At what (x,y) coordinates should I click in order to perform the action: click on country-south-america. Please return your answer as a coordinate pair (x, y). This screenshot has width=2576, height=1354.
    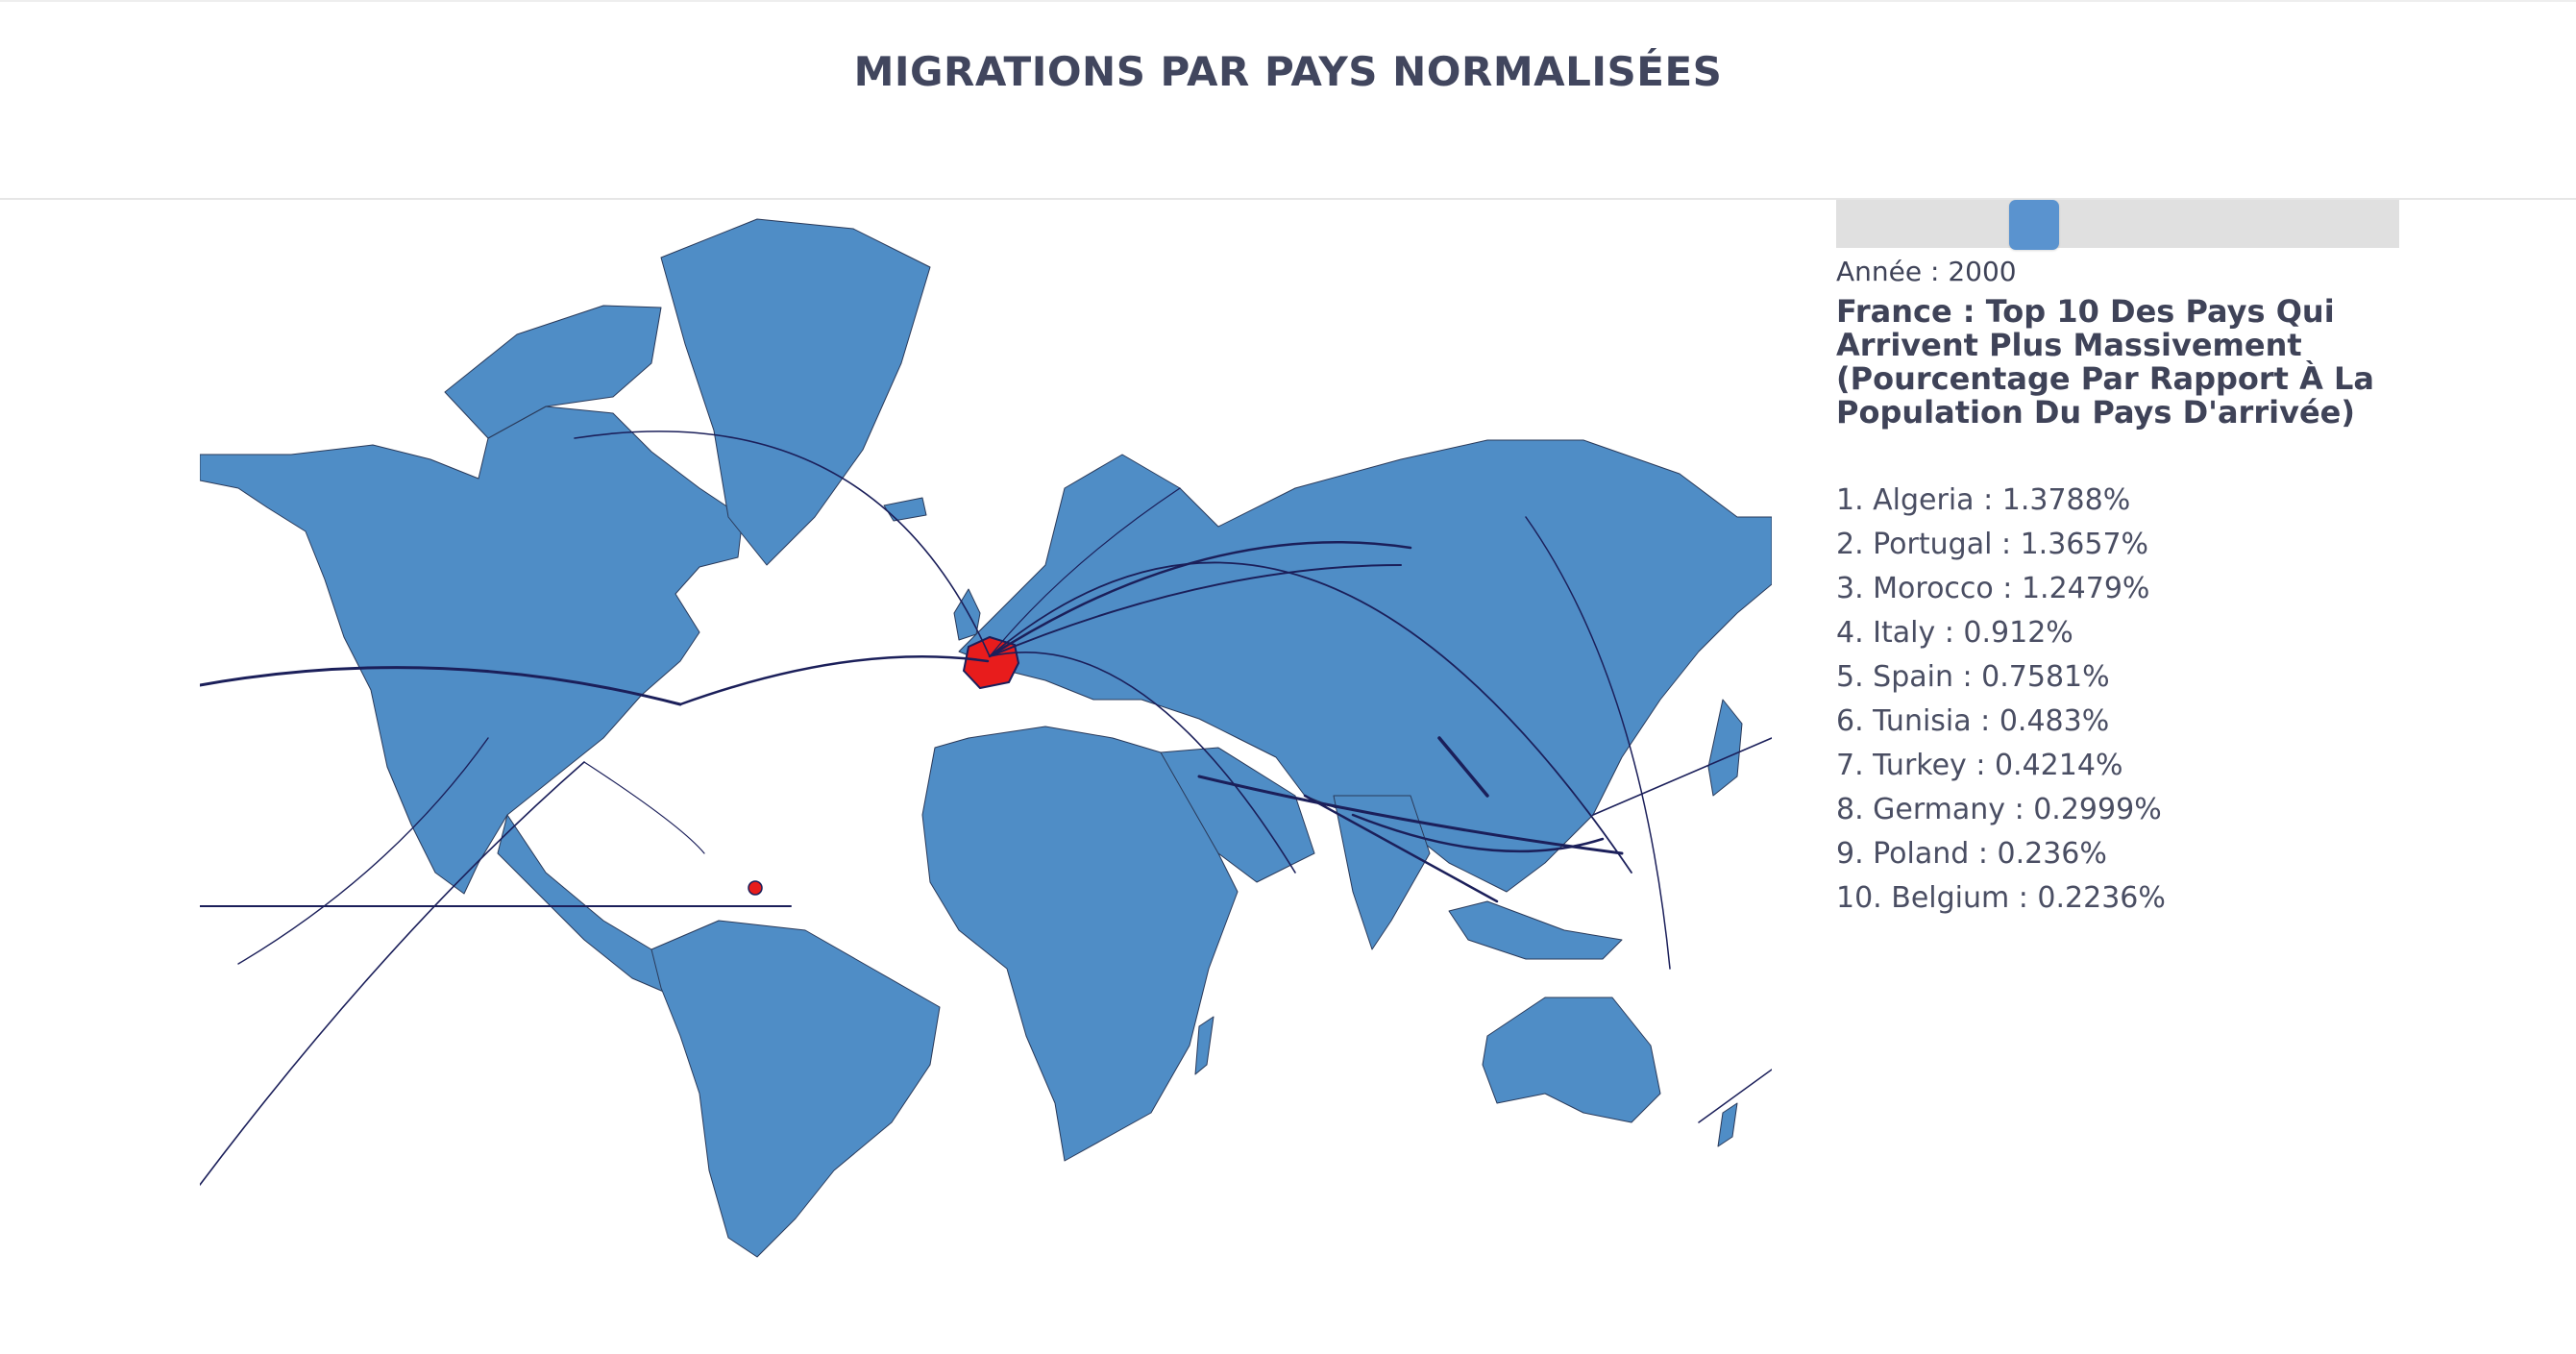
    Looking at the image, I should click on (795, 1089).